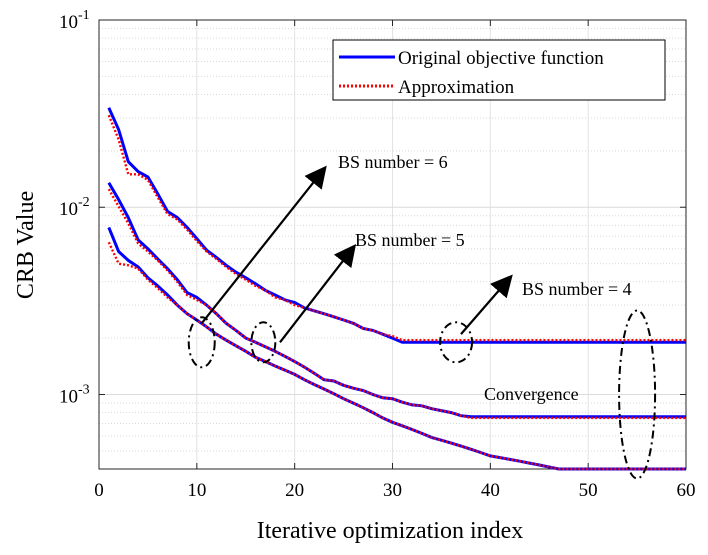 The width and height of the screenshot is (708, 555). What do you see at coordinates (196, 490) in the screenshot?
I see `x-tick-label: 10` at bounding box center [196, 490].